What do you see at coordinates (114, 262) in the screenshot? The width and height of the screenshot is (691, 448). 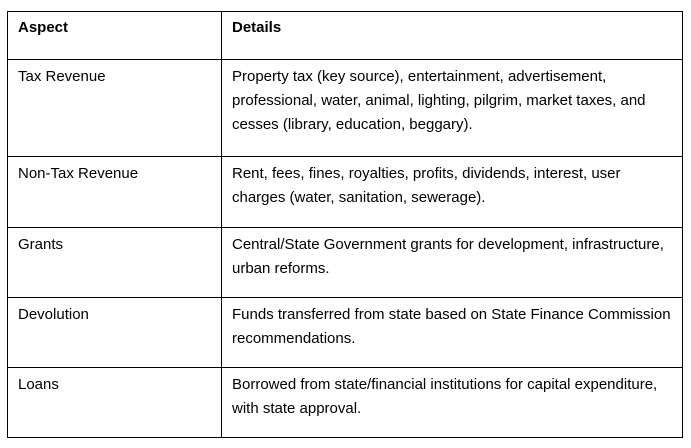 I see `aspect-cell: Grants` at bounding box center [114, 262].